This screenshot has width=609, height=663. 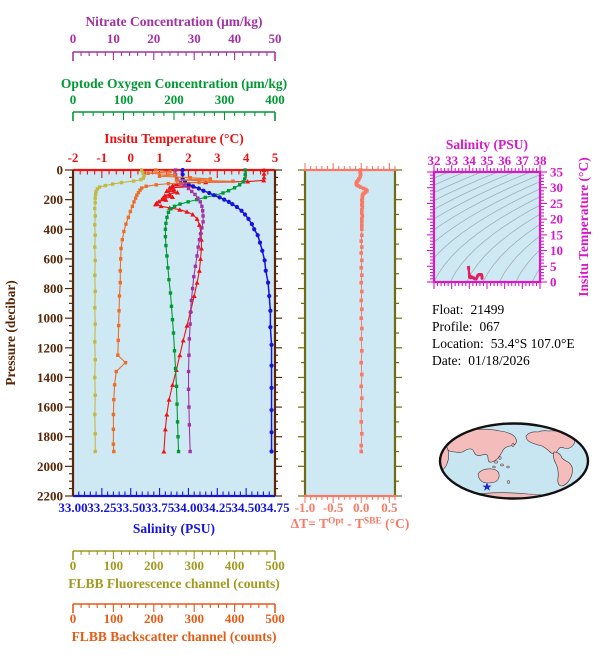 What do you see at coordinates (563, 469) in the screenshot?
I see `continent-south-america` at bounding box center [563, 469].